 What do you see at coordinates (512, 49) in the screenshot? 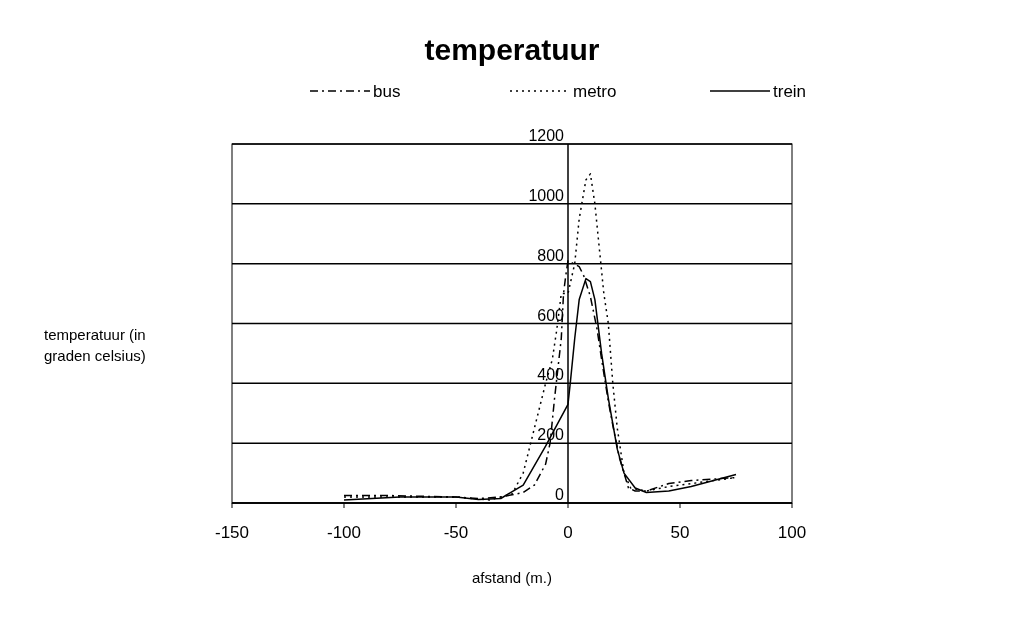
I see `chart-title: temperatuur` at bounding box center [512, 49].